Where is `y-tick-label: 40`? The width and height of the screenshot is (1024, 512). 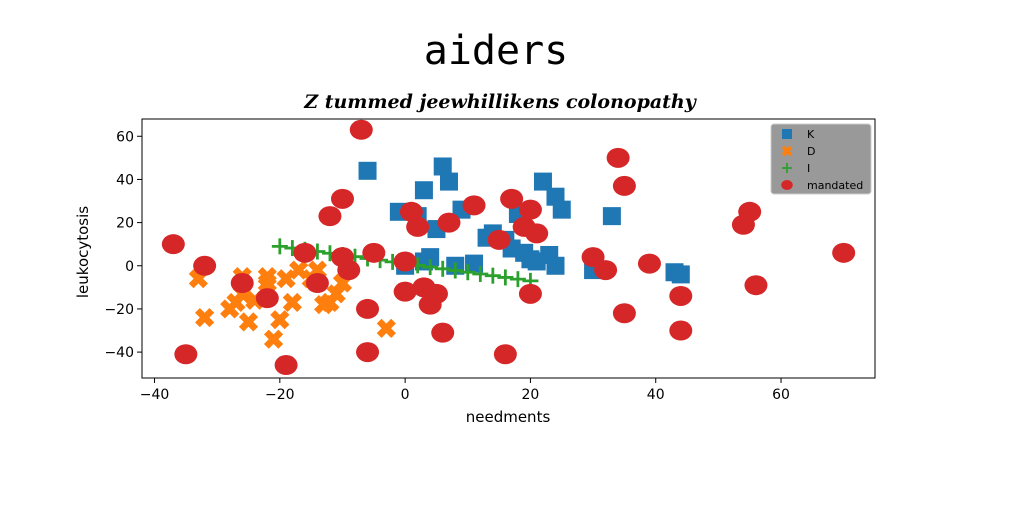
y-tick-label: 40 is located at coordinates (125, 180).